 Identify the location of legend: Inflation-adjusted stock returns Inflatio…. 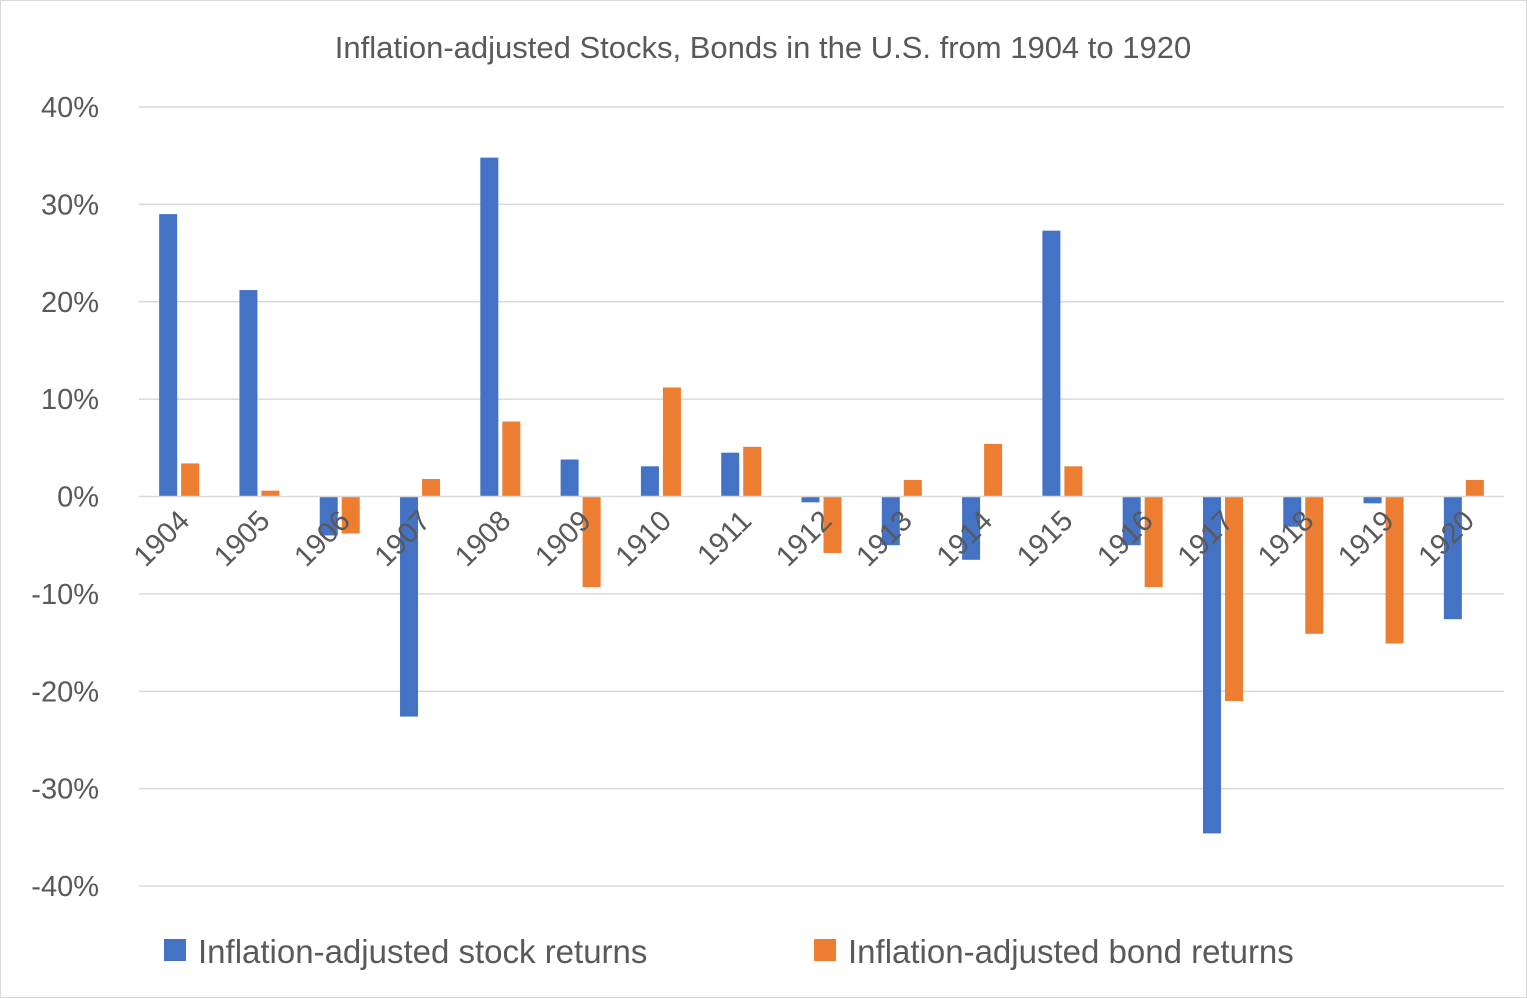
(729, 951).